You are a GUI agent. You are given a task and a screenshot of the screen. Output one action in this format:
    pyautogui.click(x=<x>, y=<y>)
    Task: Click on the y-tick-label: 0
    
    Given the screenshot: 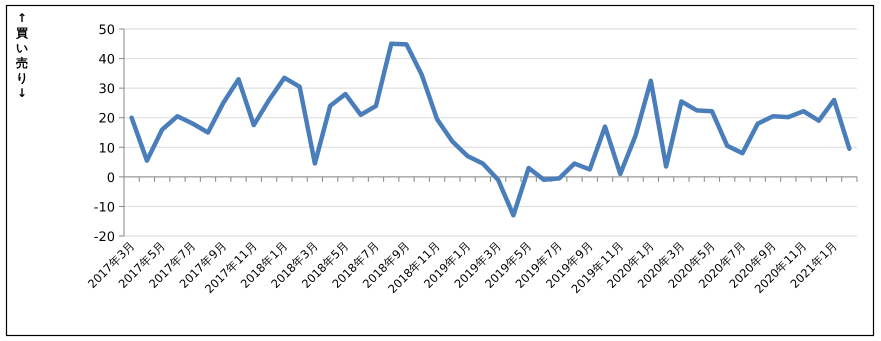 What is the action you would take?
    pyautogui.click(x=110, y=178)
    